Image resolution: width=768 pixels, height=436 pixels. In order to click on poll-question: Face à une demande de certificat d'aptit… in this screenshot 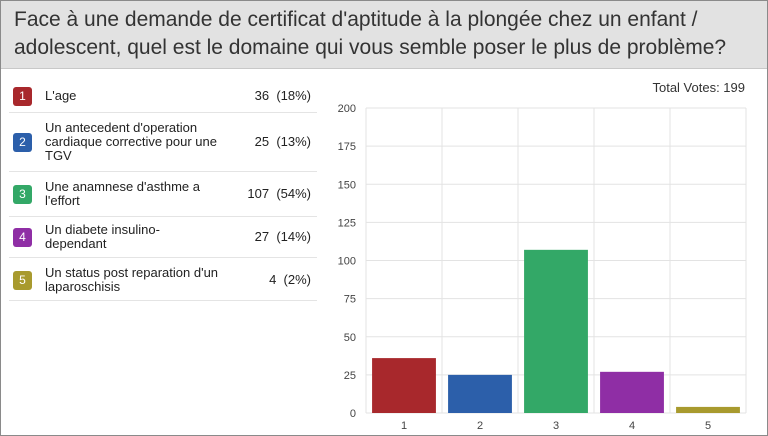, I will do `click(370, 33)`.